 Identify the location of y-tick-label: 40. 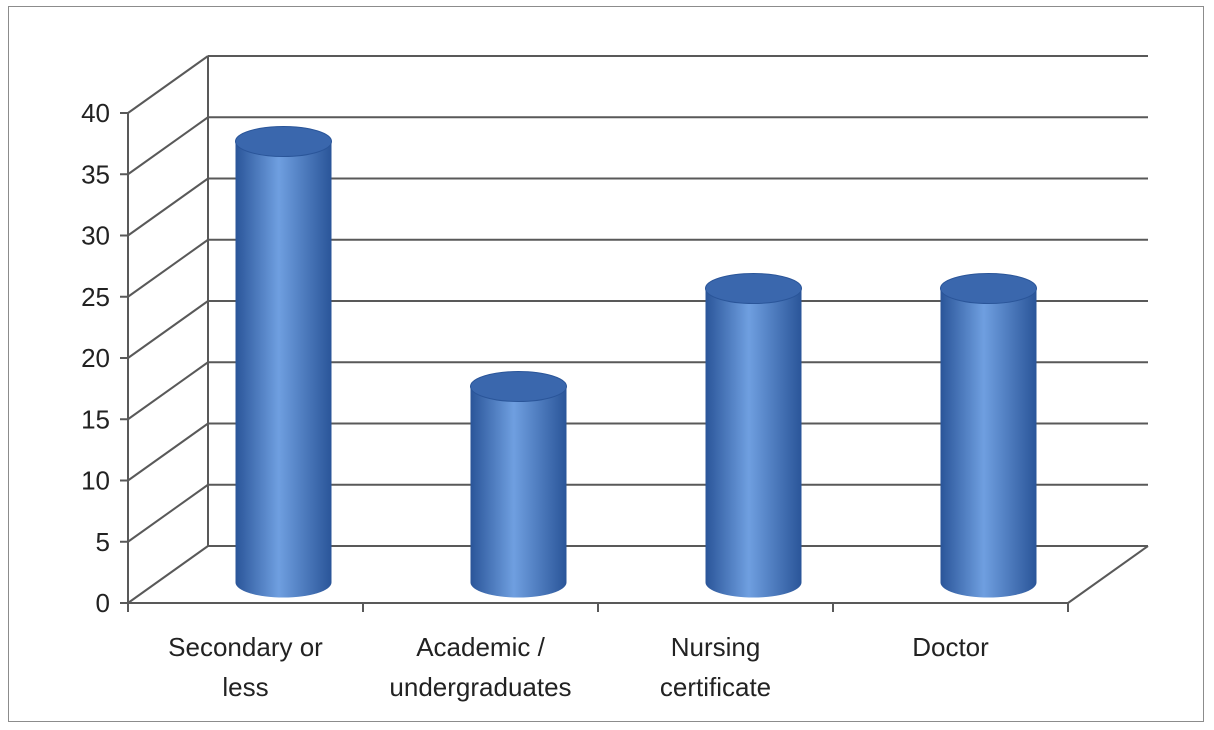
(95, 113).